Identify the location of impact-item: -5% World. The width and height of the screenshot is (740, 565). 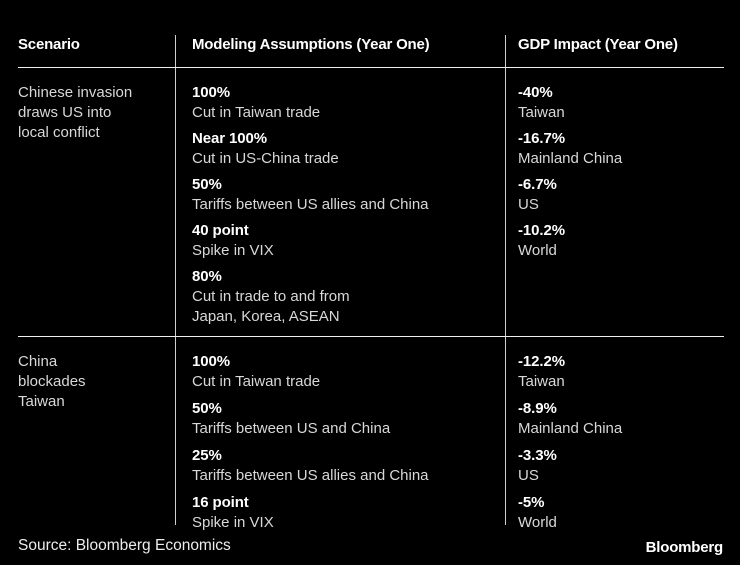
(620, 513).